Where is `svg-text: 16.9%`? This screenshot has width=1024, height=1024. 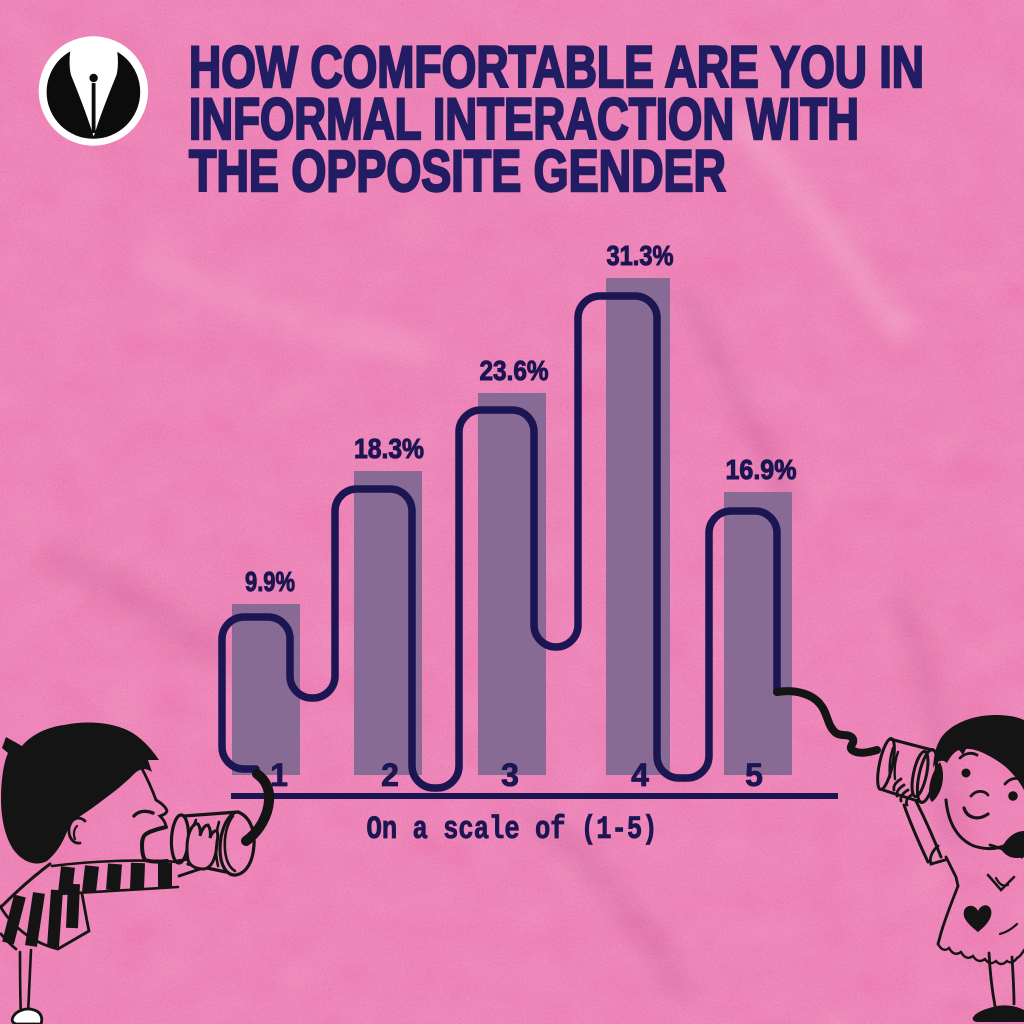 svg-text: 16.9% is located at coordinates (761, 469).